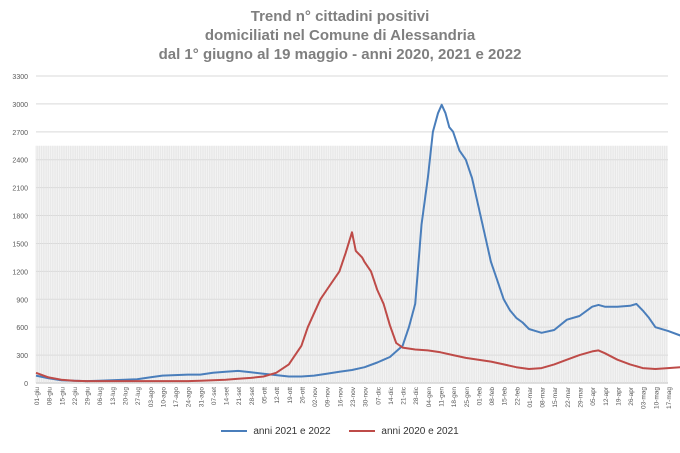  What do you see at coordinates (50, 396) in the screenshot?
I see `x-tick-label-08-giu: 08-giu` at bounding box center [50, 396].